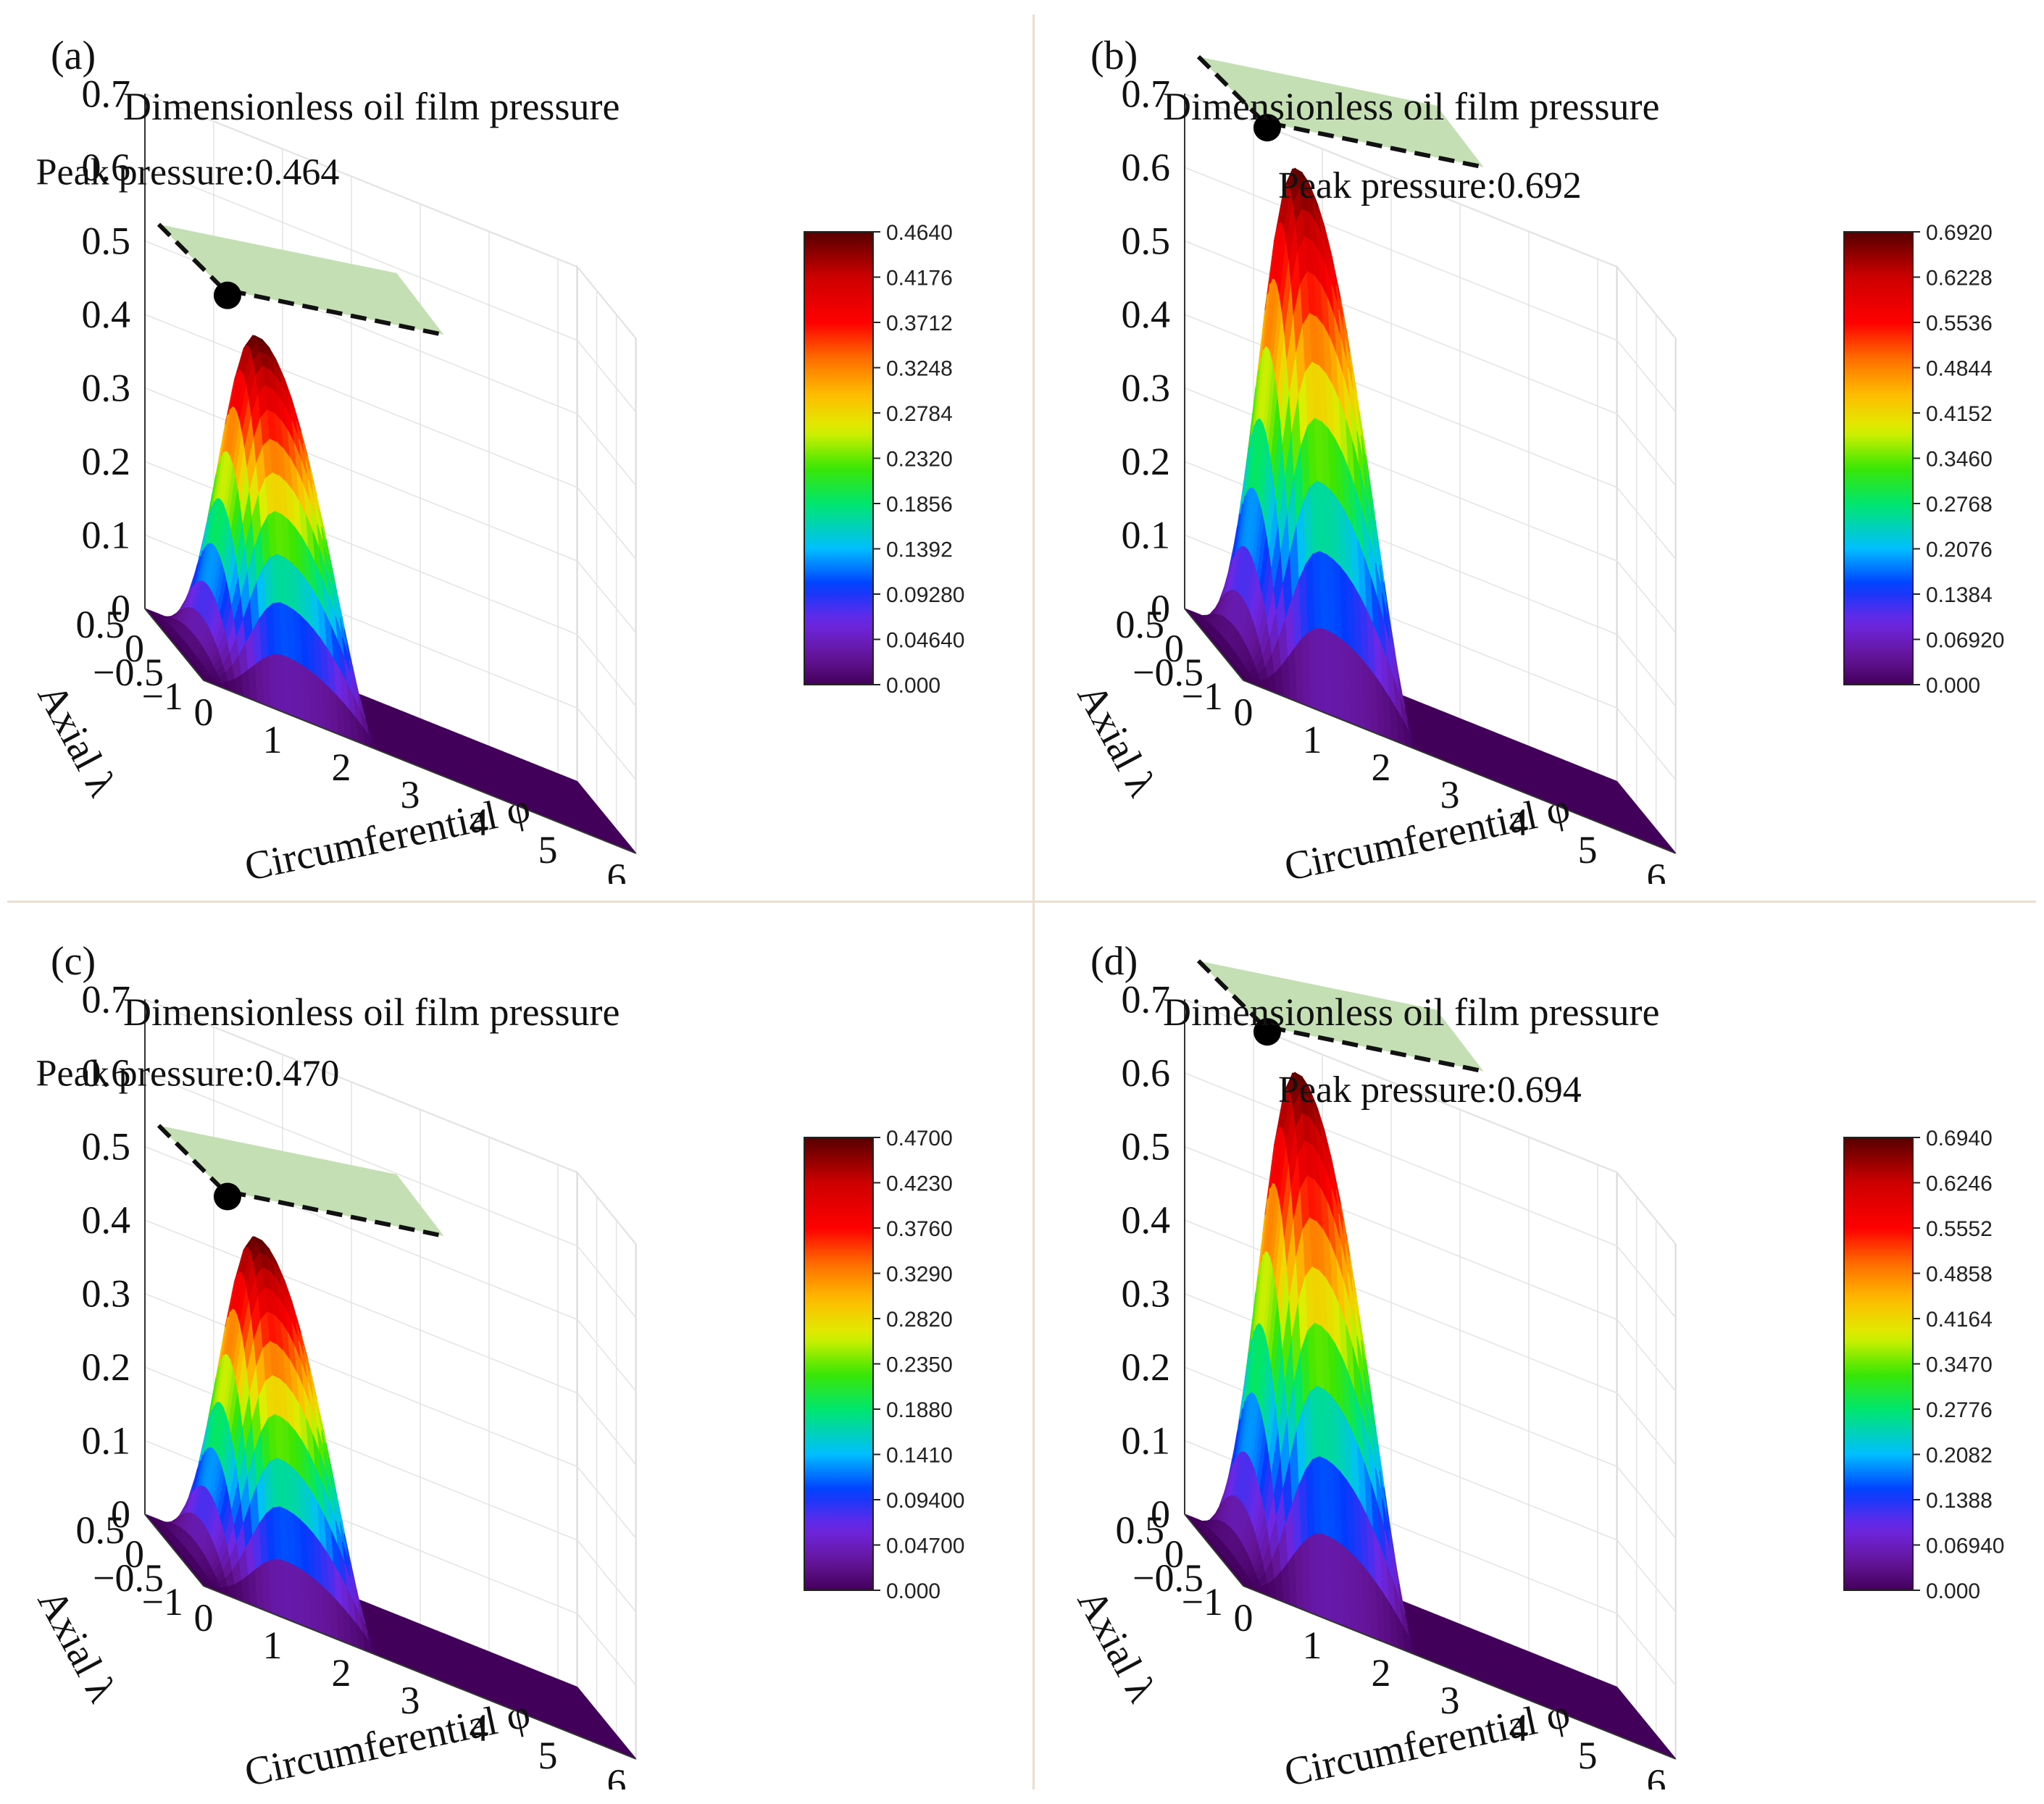  I want to click on colorbar-tick-label: 0.4700, so click(920, 1139).